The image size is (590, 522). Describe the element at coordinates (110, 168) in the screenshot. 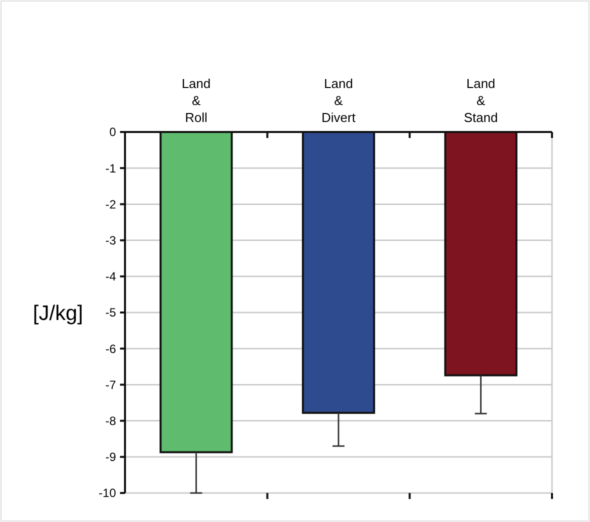

I see `y-tick-label: -1` at that location.